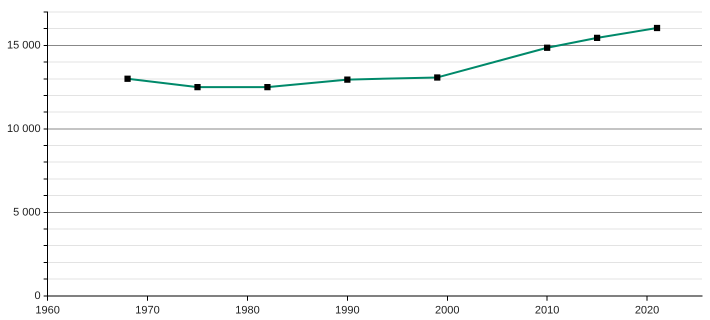  What do you see at coordinates (37, 296) in the screenshot?
I see `y-tick-label: 0` at bounding box center [37, 296].